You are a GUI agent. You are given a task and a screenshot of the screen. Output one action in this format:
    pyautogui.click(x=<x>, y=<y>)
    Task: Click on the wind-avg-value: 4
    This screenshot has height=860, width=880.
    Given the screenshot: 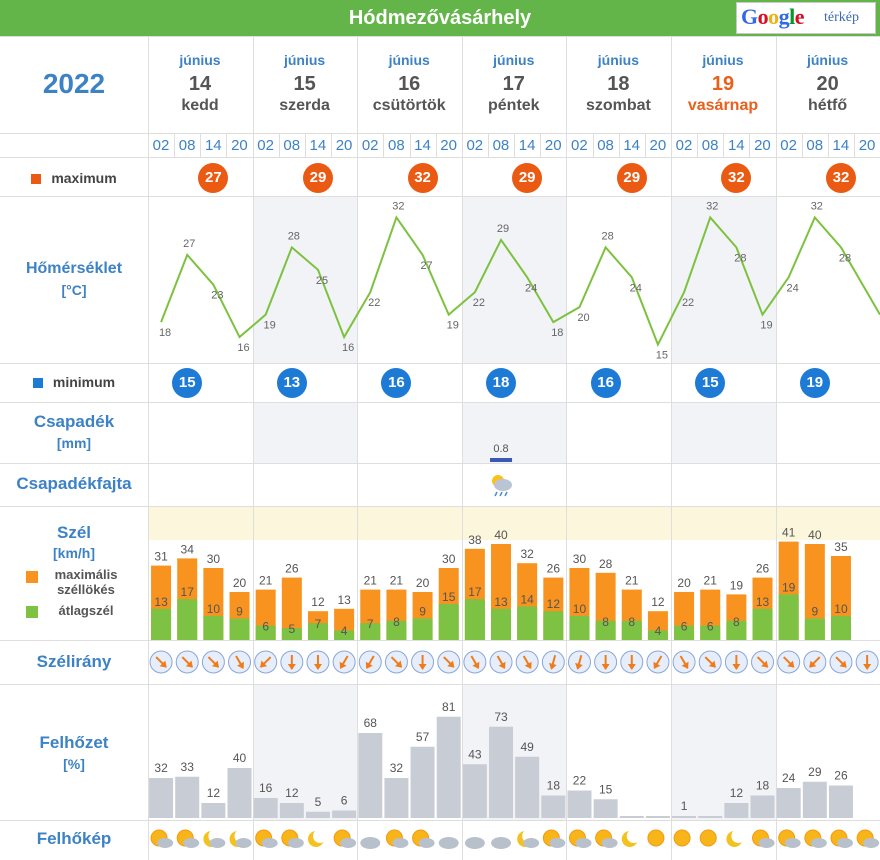 What is the action you would take?
    pyautogui.click(x=344, y=631)
    